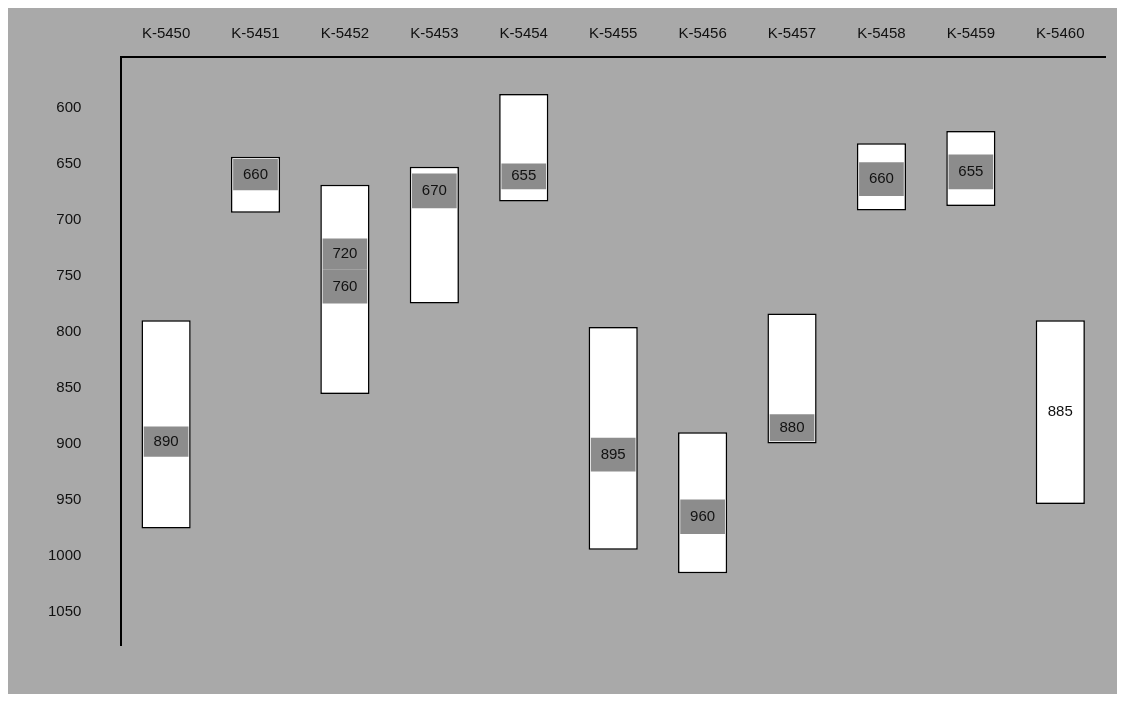 The width and height of the screenshot is (1125, 702). I want to click on y-tick-label: 950, so click(69, 498).